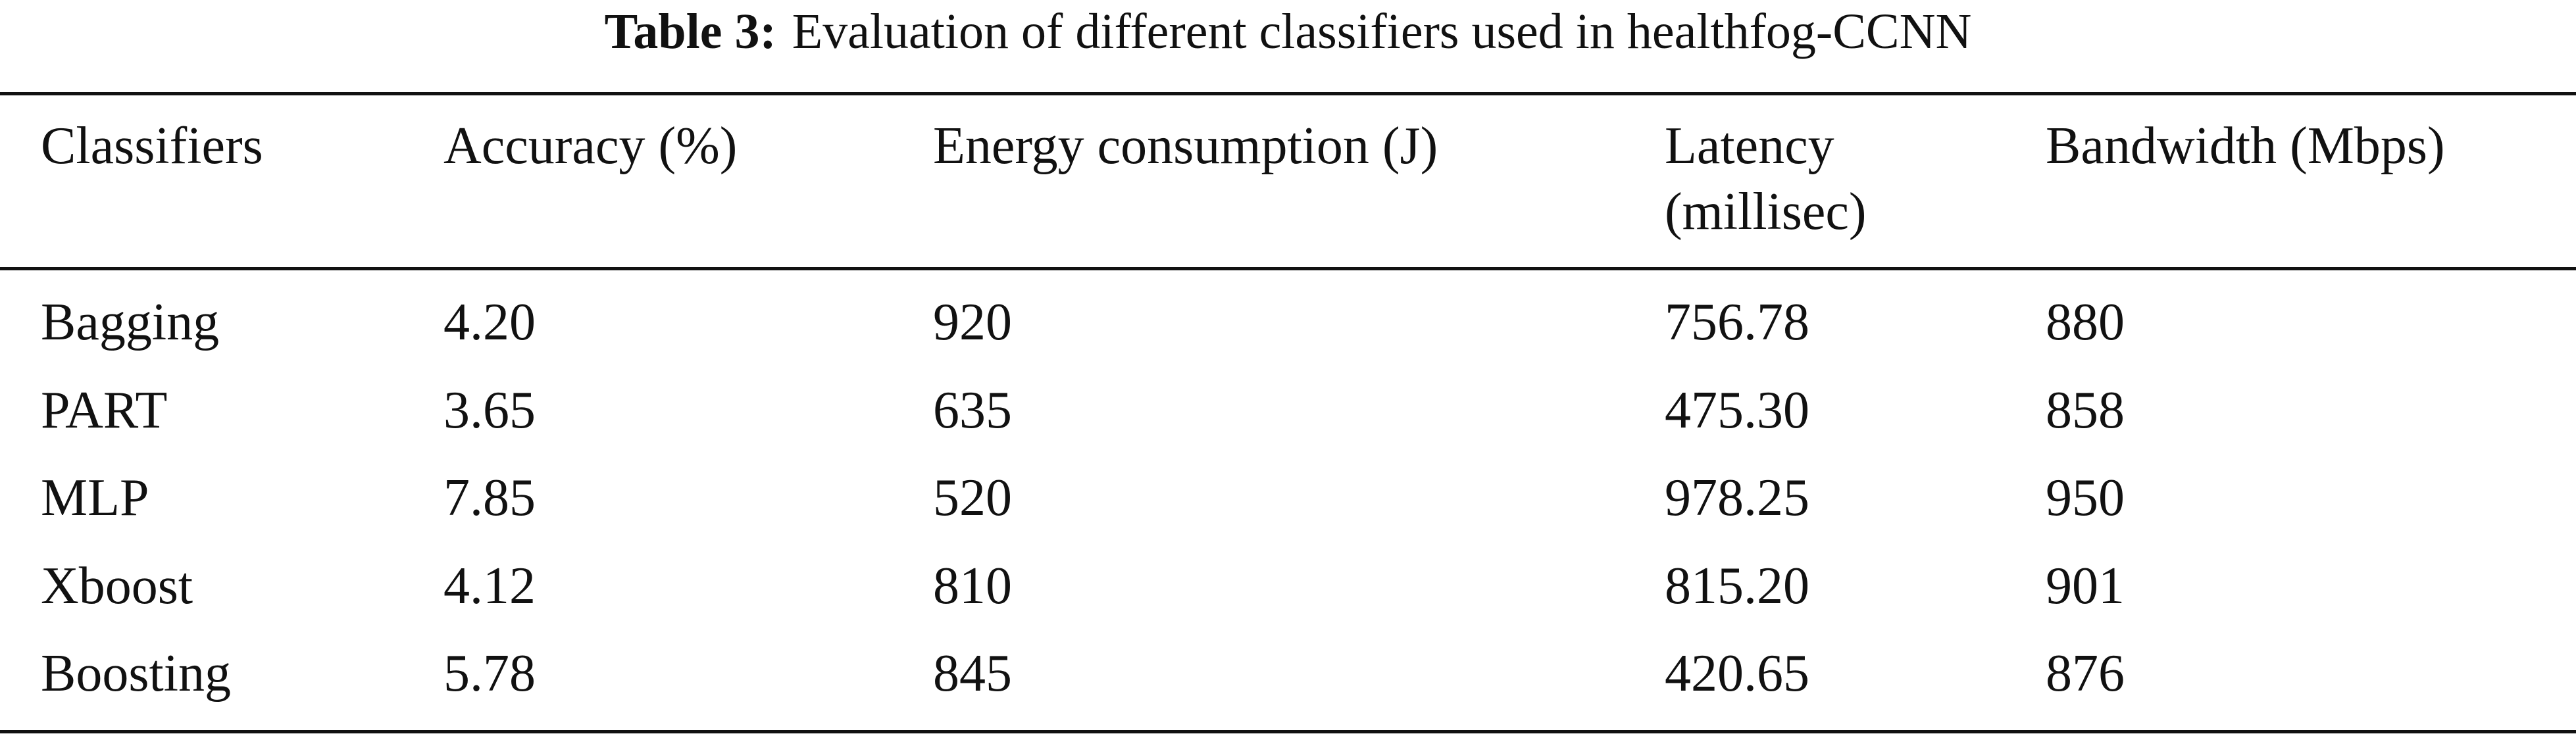  What do you see at coordinates (972, 585) in the screenshot?
I see `table-cell: 810` at bounding box center [972, 585].